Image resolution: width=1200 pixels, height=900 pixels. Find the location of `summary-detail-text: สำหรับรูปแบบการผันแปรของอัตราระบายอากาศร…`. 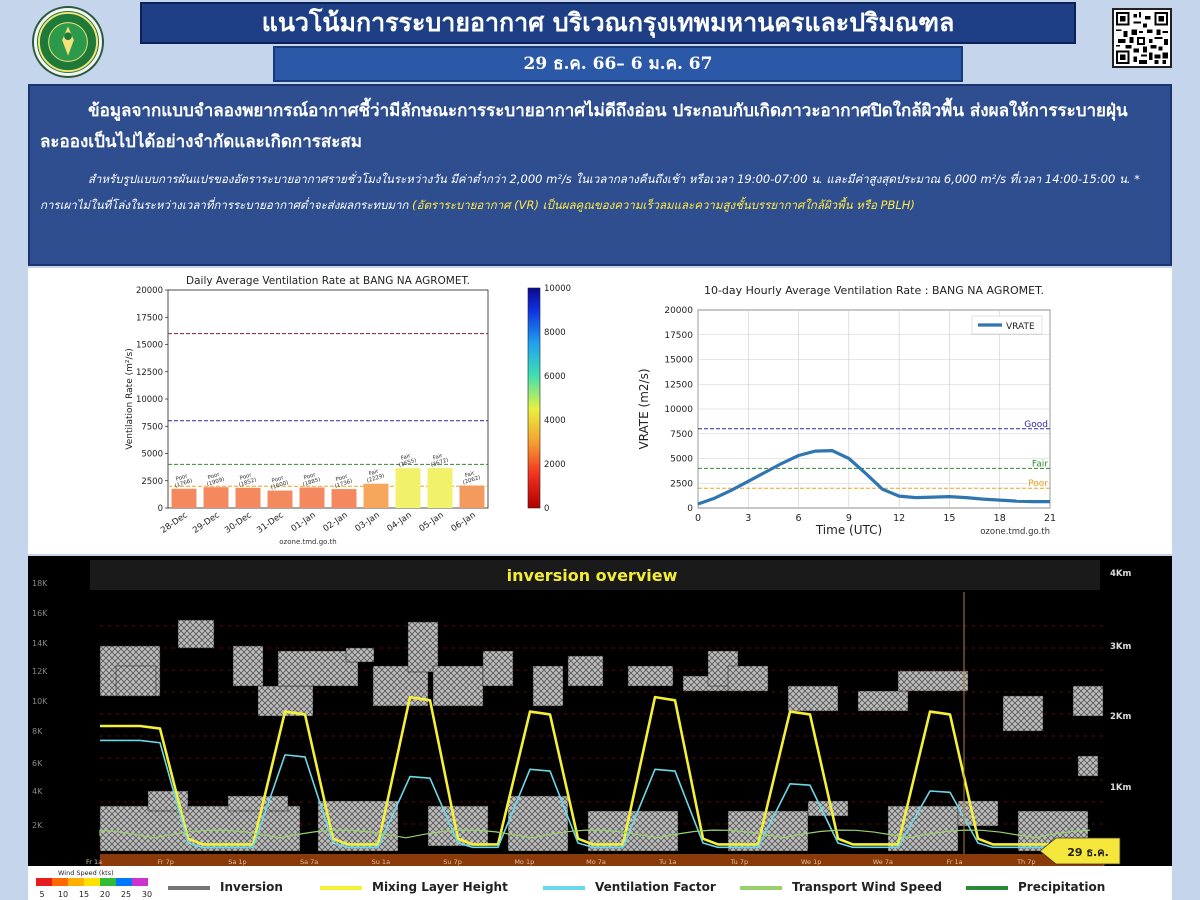

summary-detail-text: สำหรับรูปแบบการผันแปรของอัตราระบายอากาศร… is located at coordinates (600, 192).